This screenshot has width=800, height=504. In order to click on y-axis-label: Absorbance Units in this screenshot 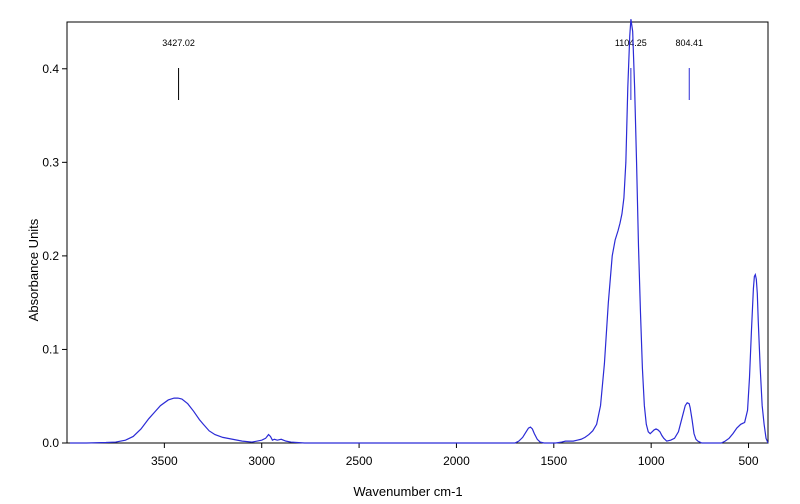, I will do `click(33, 269)`.